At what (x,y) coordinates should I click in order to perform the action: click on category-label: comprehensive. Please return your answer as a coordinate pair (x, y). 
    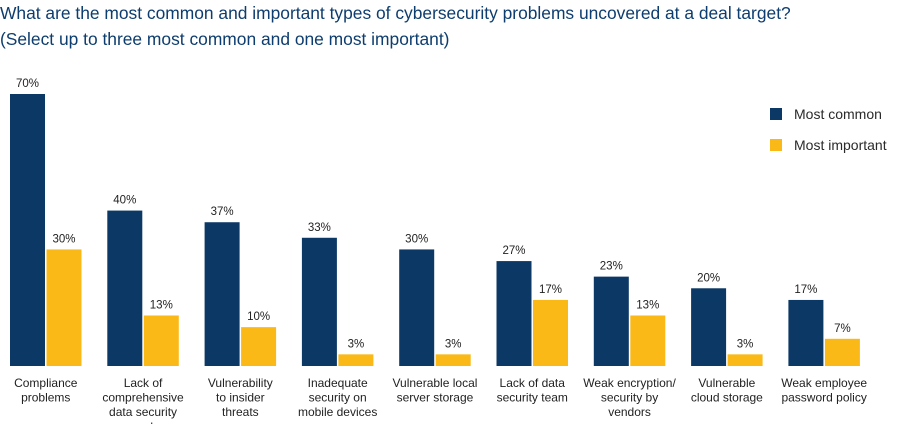
    Looking at the image, I should click on (143, 398).